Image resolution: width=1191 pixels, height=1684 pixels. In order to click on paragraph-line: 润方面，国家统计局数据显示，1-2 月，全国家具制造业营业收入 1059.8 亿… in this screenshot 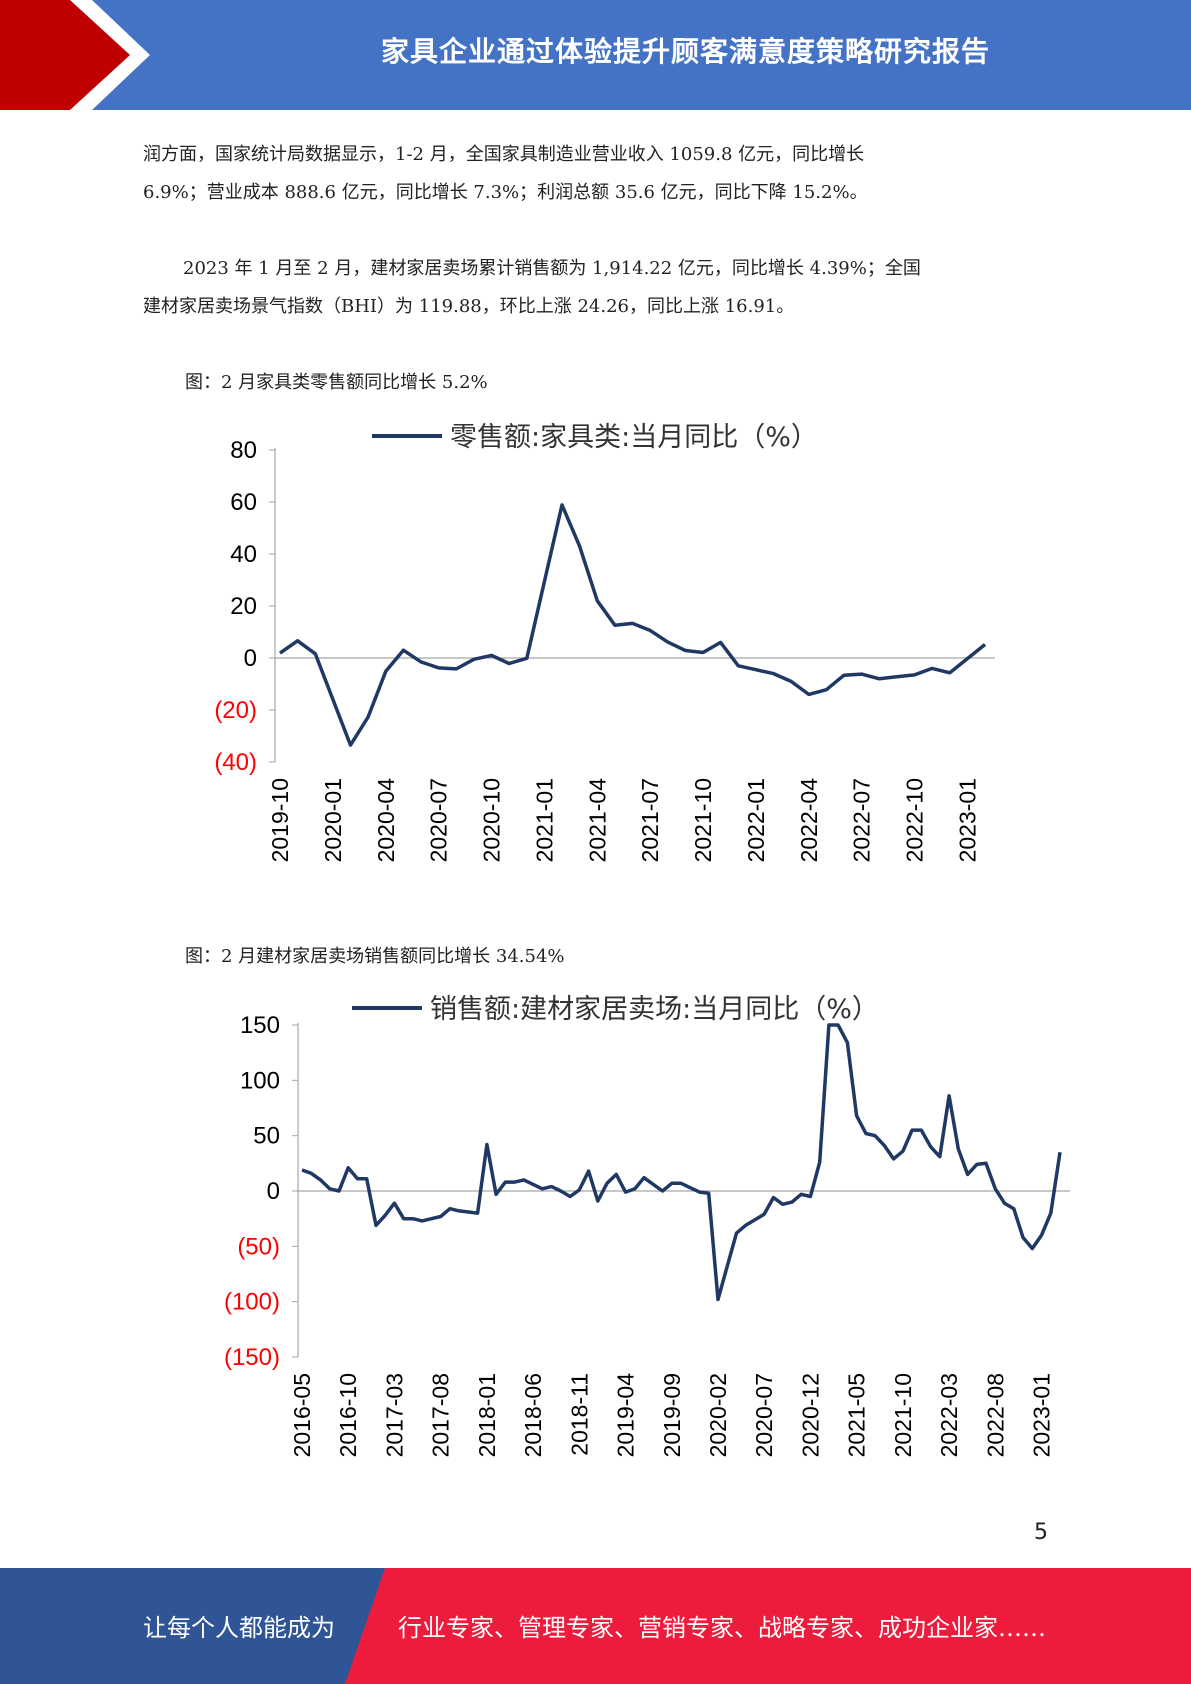, I will do `click(504, 154)`.